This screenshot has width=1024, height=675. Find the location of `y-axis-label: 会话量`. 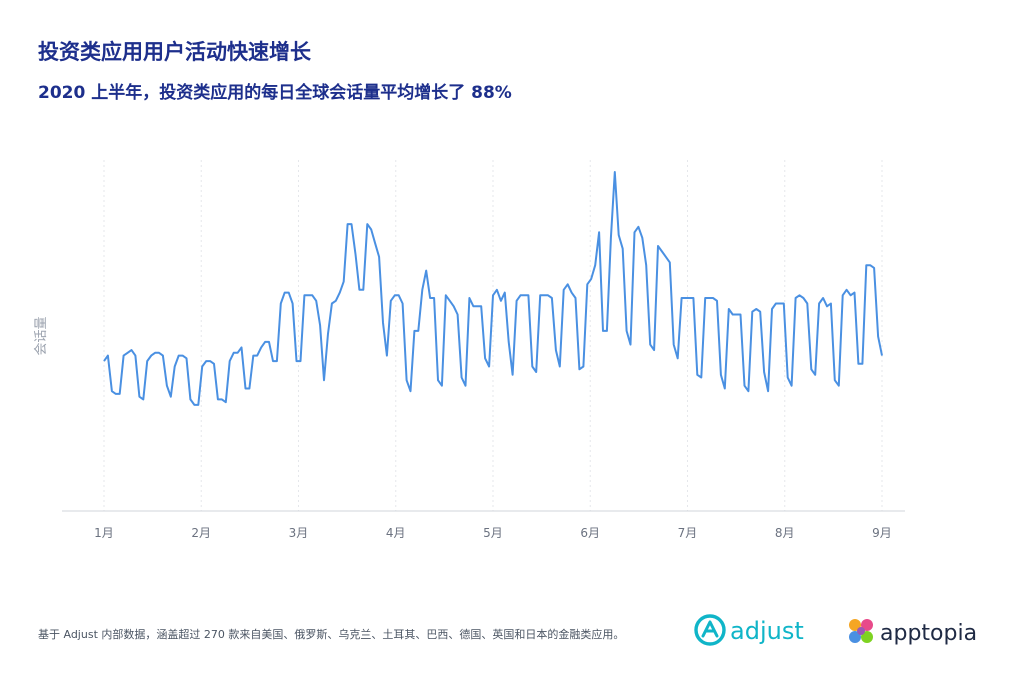

y-axis-label: 会话量 is located at coordinates (41, 335).